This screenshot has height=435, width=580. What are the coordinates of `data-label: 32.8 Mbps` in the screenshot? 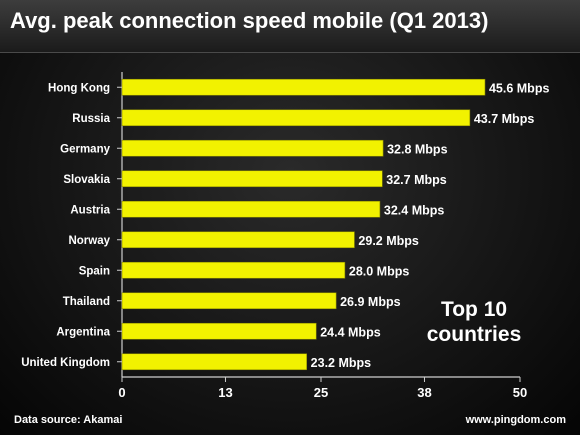 It's located at (417, 149).